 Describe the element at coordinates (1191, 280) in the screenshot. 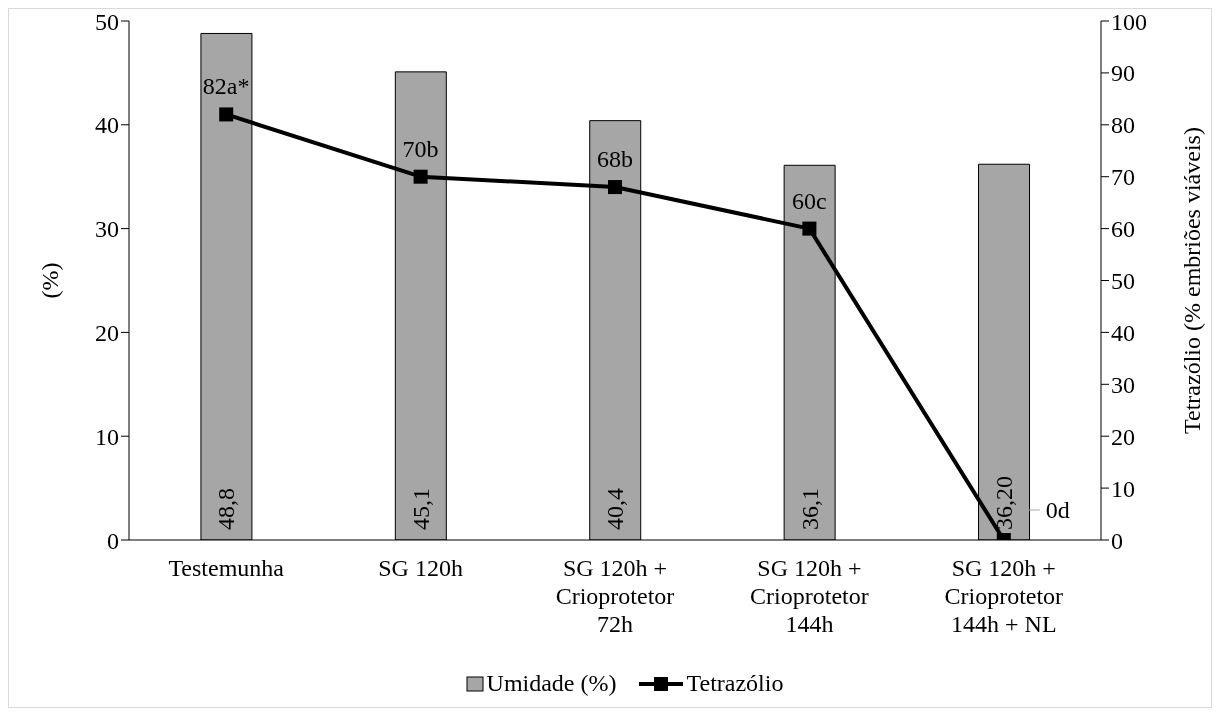

I see `y2-axis-title: Tetrazólio (% embriões viáveis)` at that location.